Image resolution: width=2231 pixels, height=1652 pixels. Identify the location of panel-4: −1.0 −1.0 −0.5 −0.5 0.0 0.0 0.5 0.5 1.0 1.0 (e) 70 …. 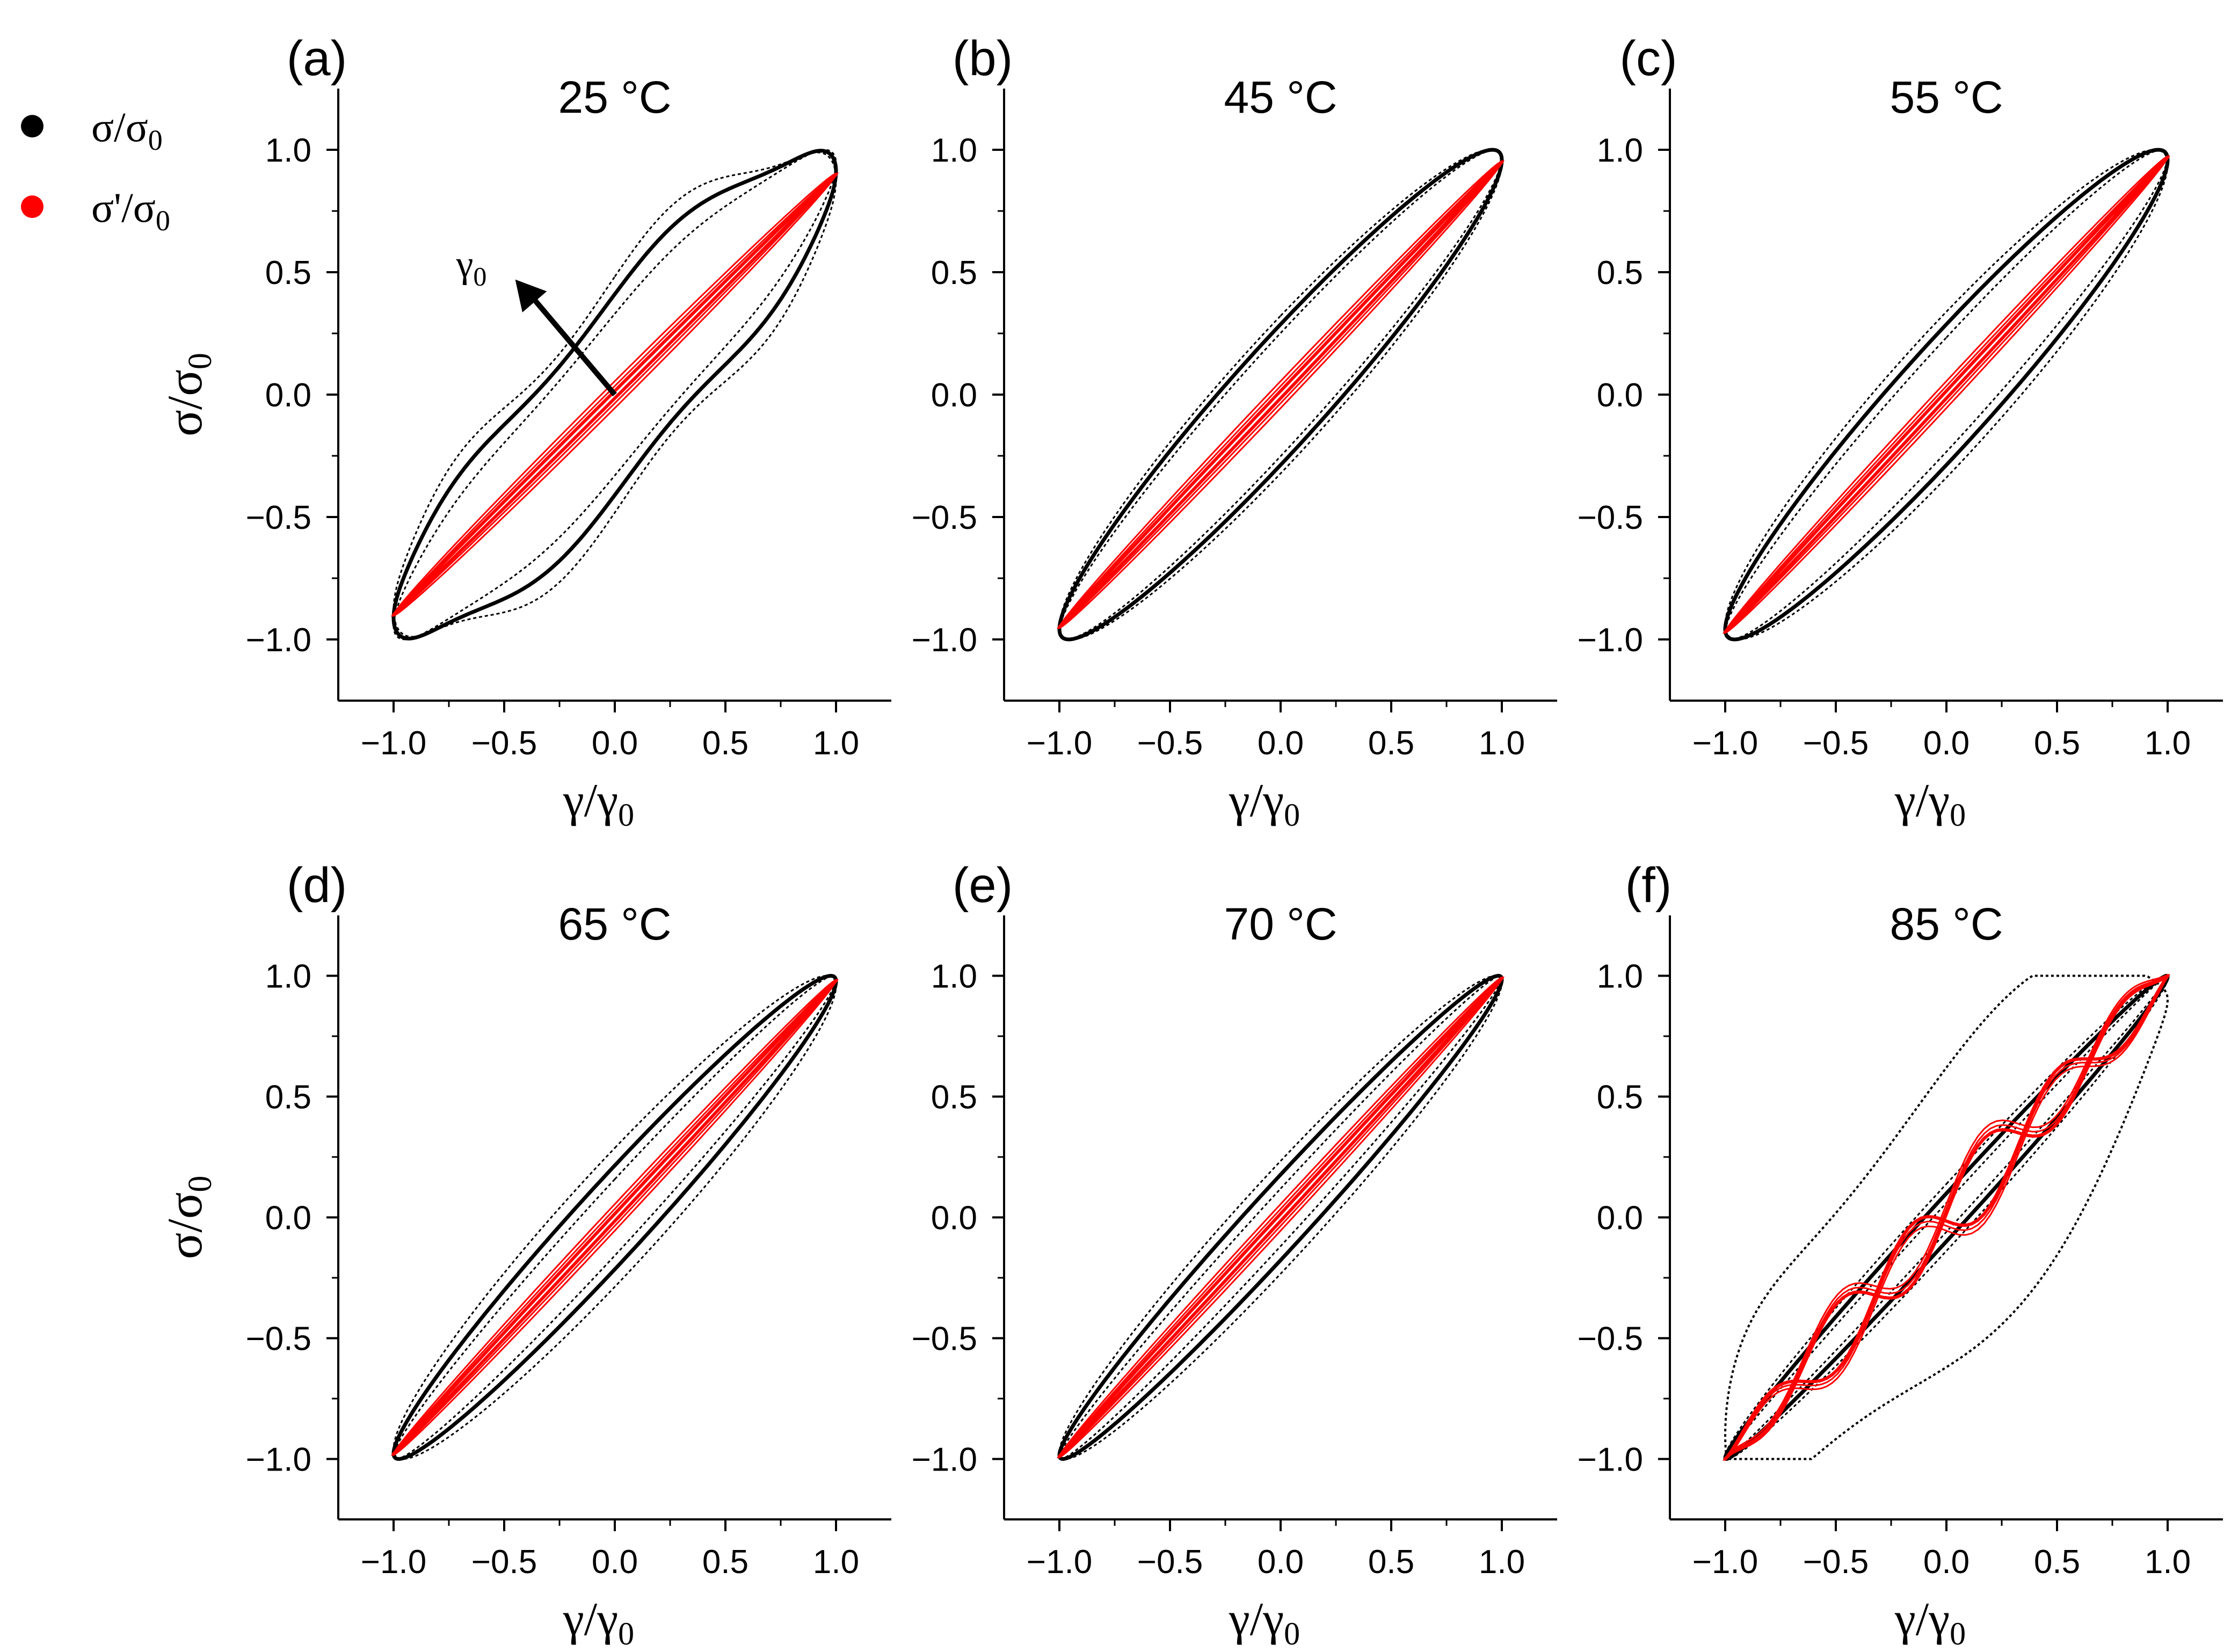
(1234, 1255).